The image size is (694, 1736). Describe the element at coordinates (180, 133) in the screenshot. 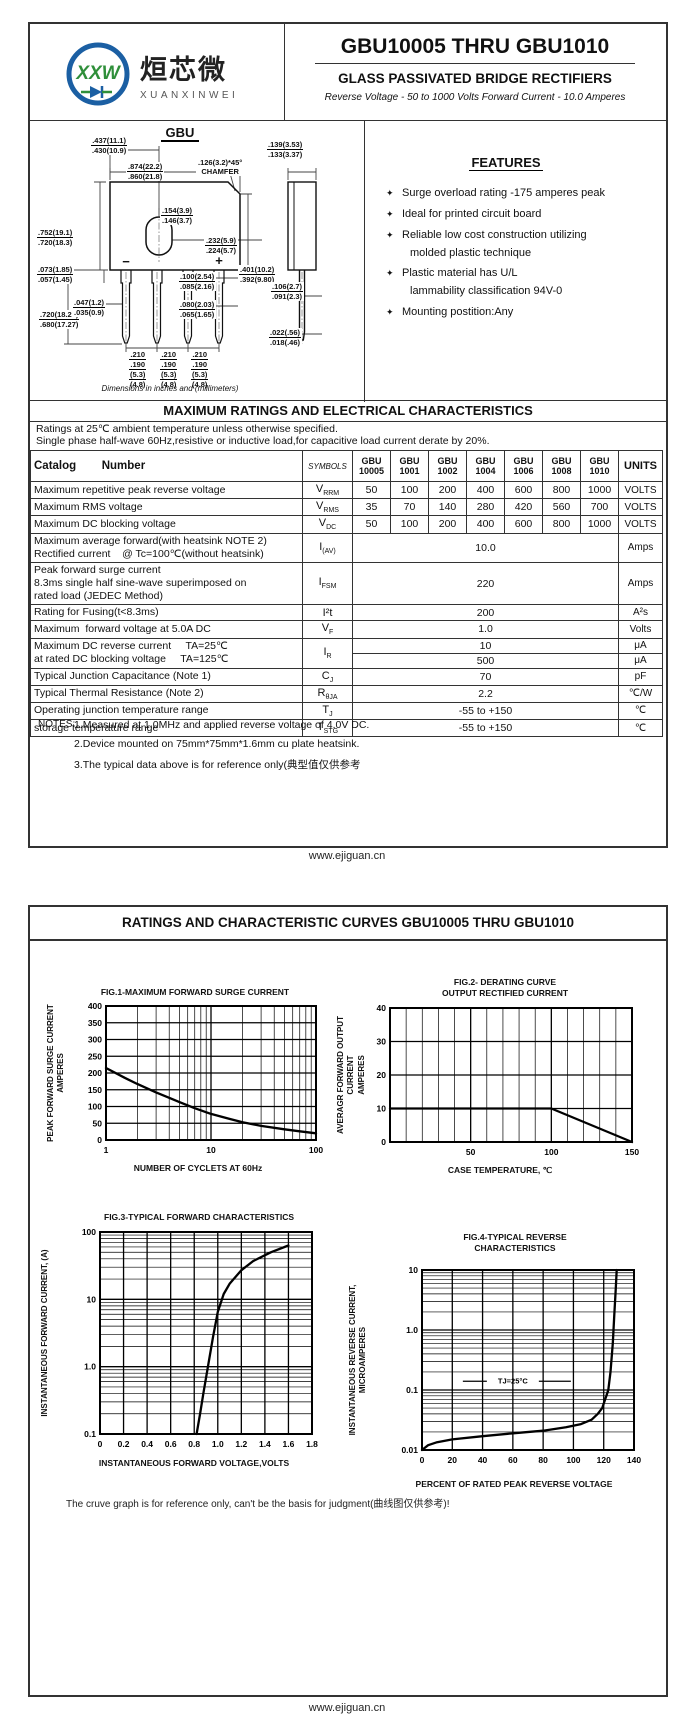

I see `package-name: GBU` at that location.